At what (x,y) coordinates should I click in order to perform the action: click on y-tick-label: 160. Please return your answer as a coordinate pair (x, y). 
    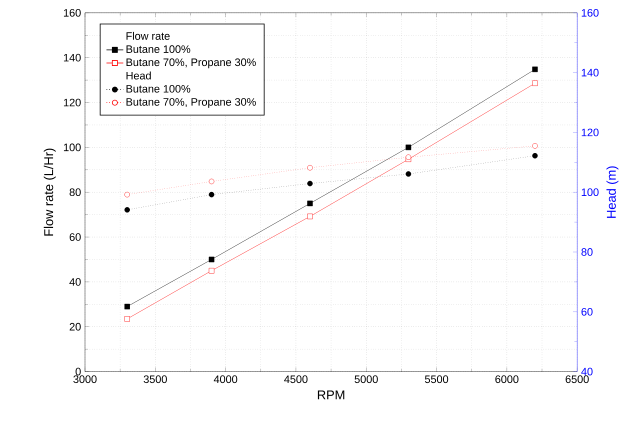
    Looking at the image, I should click on (72, 13).